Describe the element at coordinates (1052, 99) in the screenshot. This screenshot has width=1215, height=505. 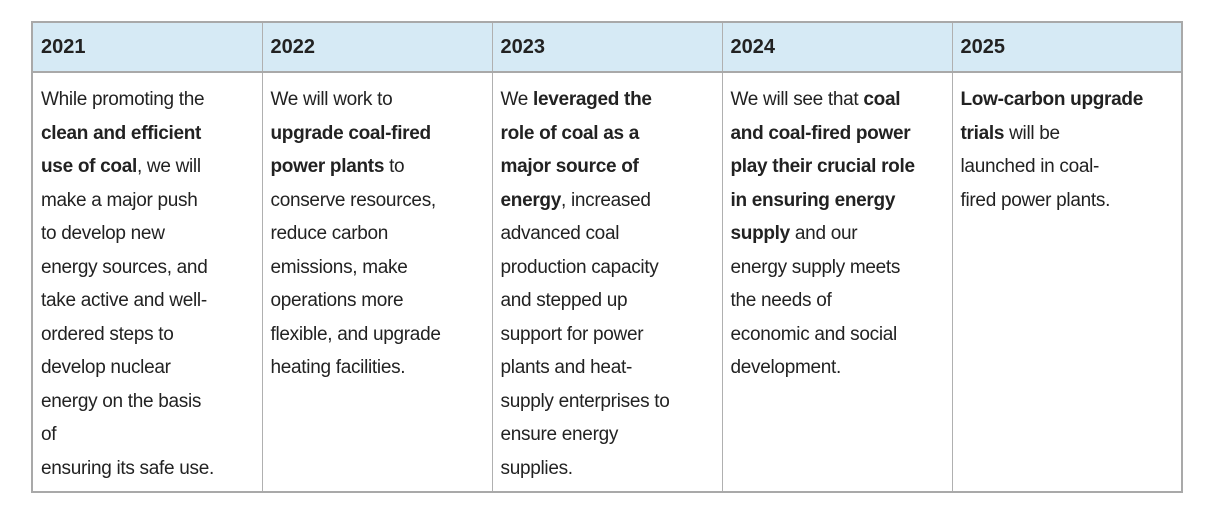
I see `bold-text: Low-carbon upgrade` at that location.